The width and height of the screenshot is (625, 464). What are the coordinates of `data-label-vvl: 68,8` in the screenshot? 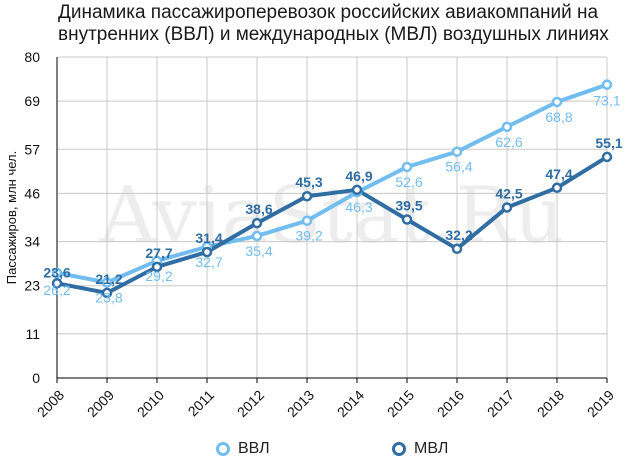 It's located at (558, 117).